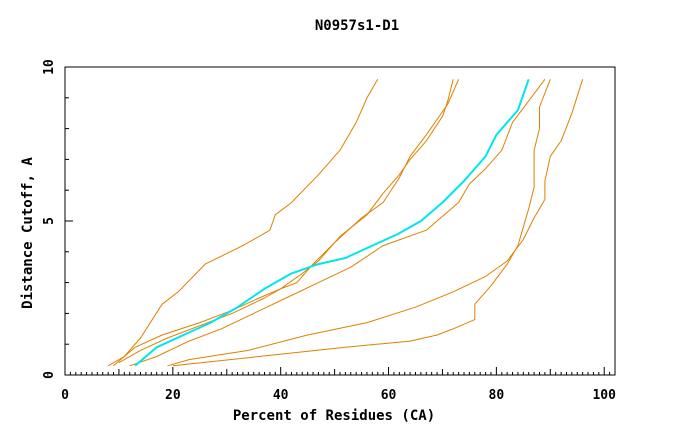 The width and height of the screenshot is (680, 440). I want to click on chart-title: N0957s1-D1, so click(357, 26).